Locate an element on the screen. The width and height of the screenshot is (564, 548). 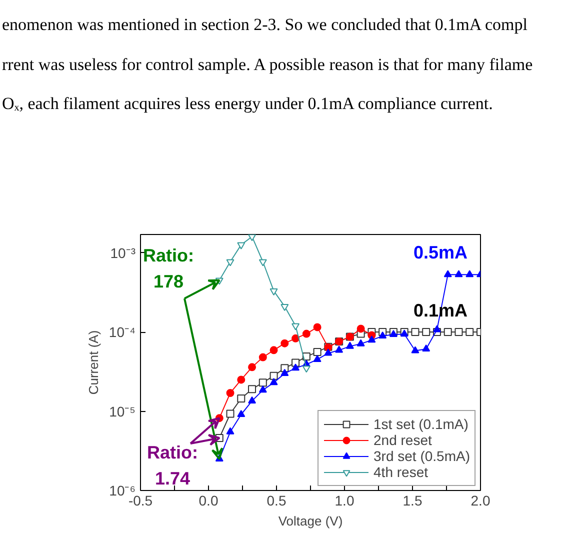
x-tick-label: 0.0 is located at coordinates (208, 500).